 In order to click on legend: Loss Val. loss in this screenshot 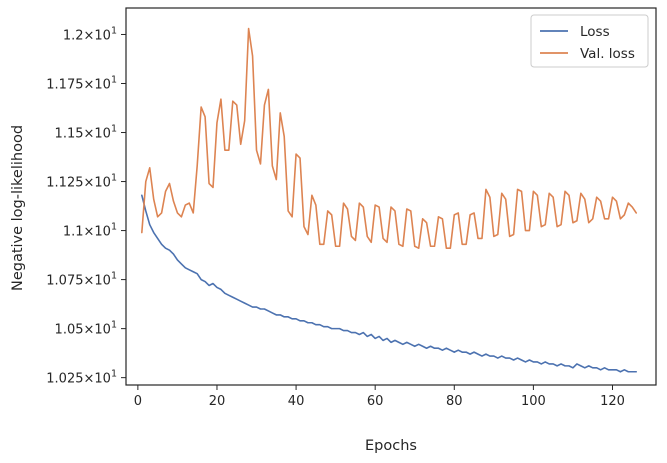, I will do `click(589, 41)`.